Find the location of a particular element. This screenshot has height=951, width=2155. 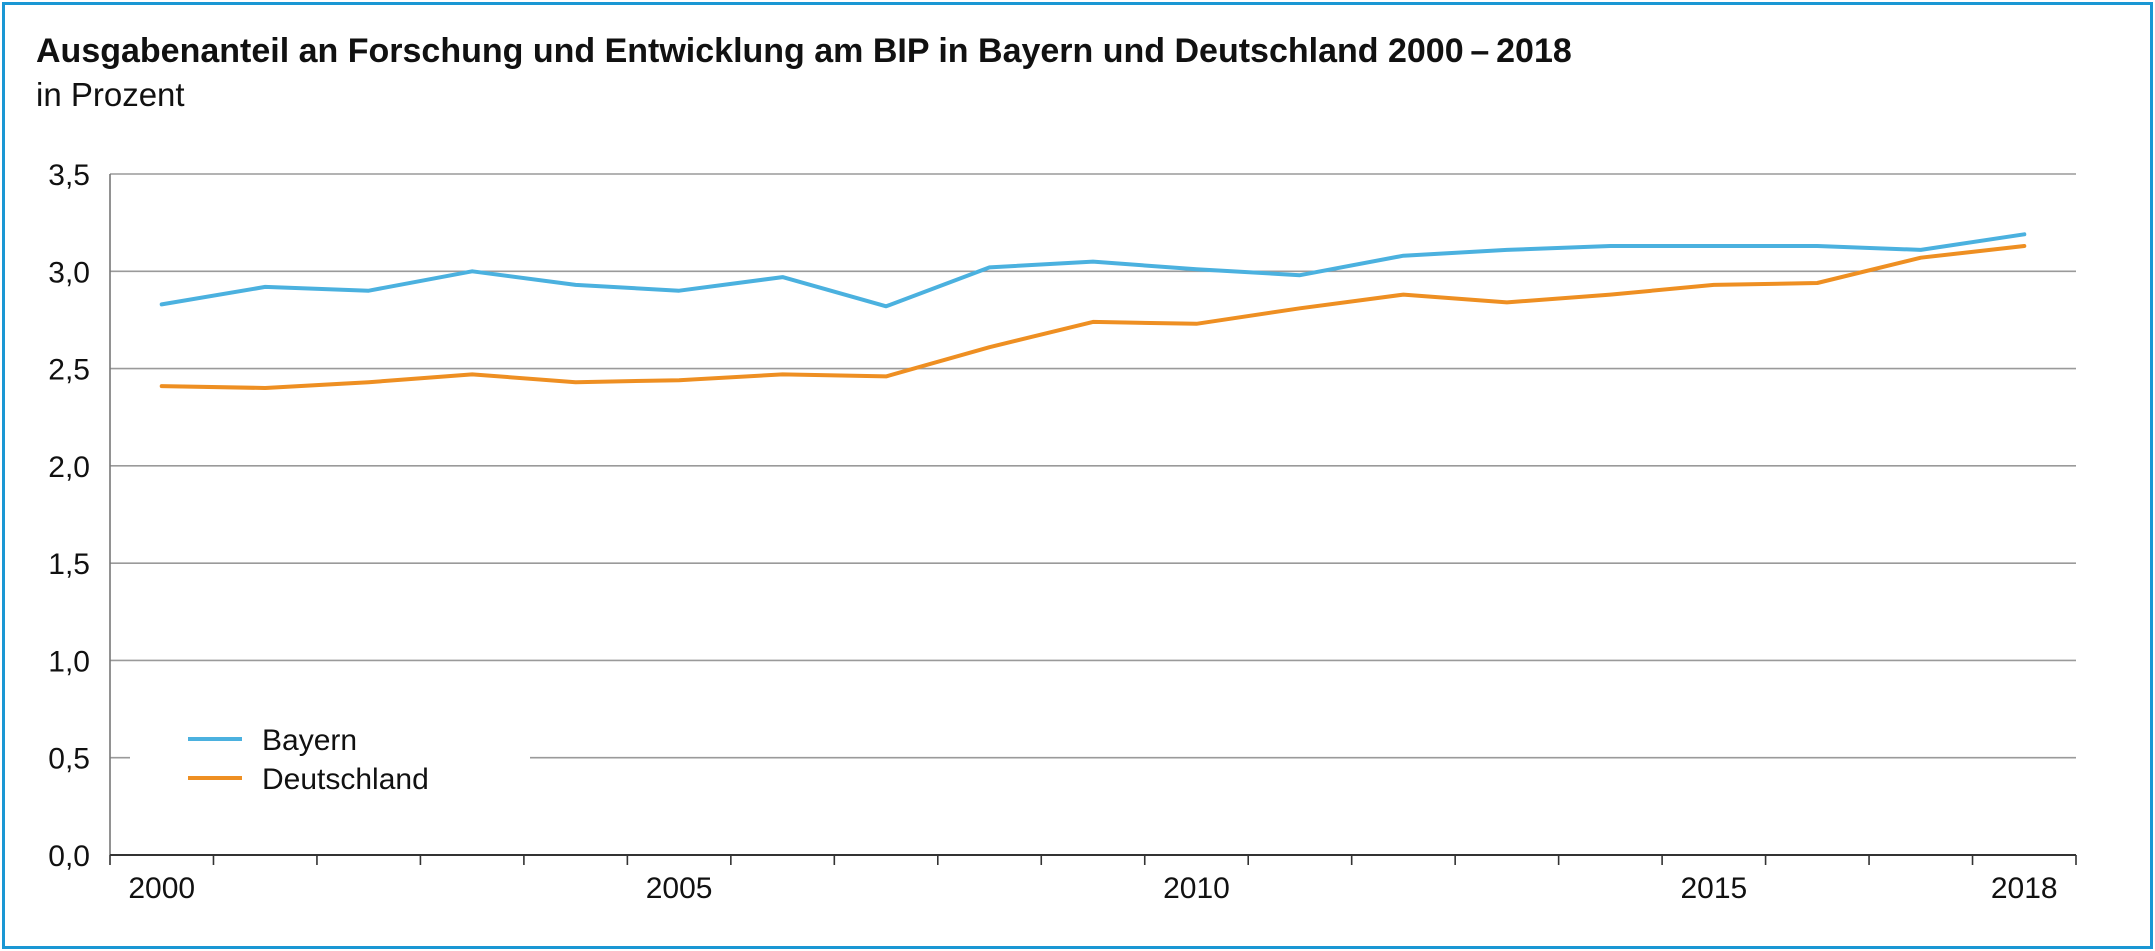

y-tick-label: 3,0 is located at coordinates (69, 272).